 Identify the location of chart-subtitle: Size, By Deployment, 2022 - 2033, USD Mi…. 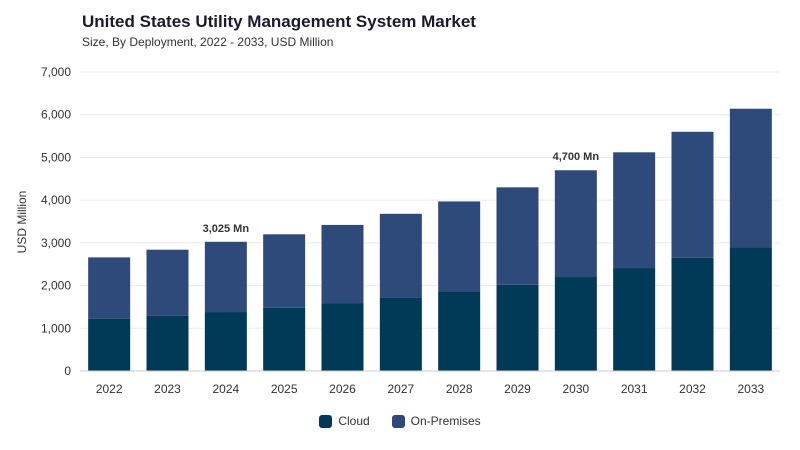
(208, 42).